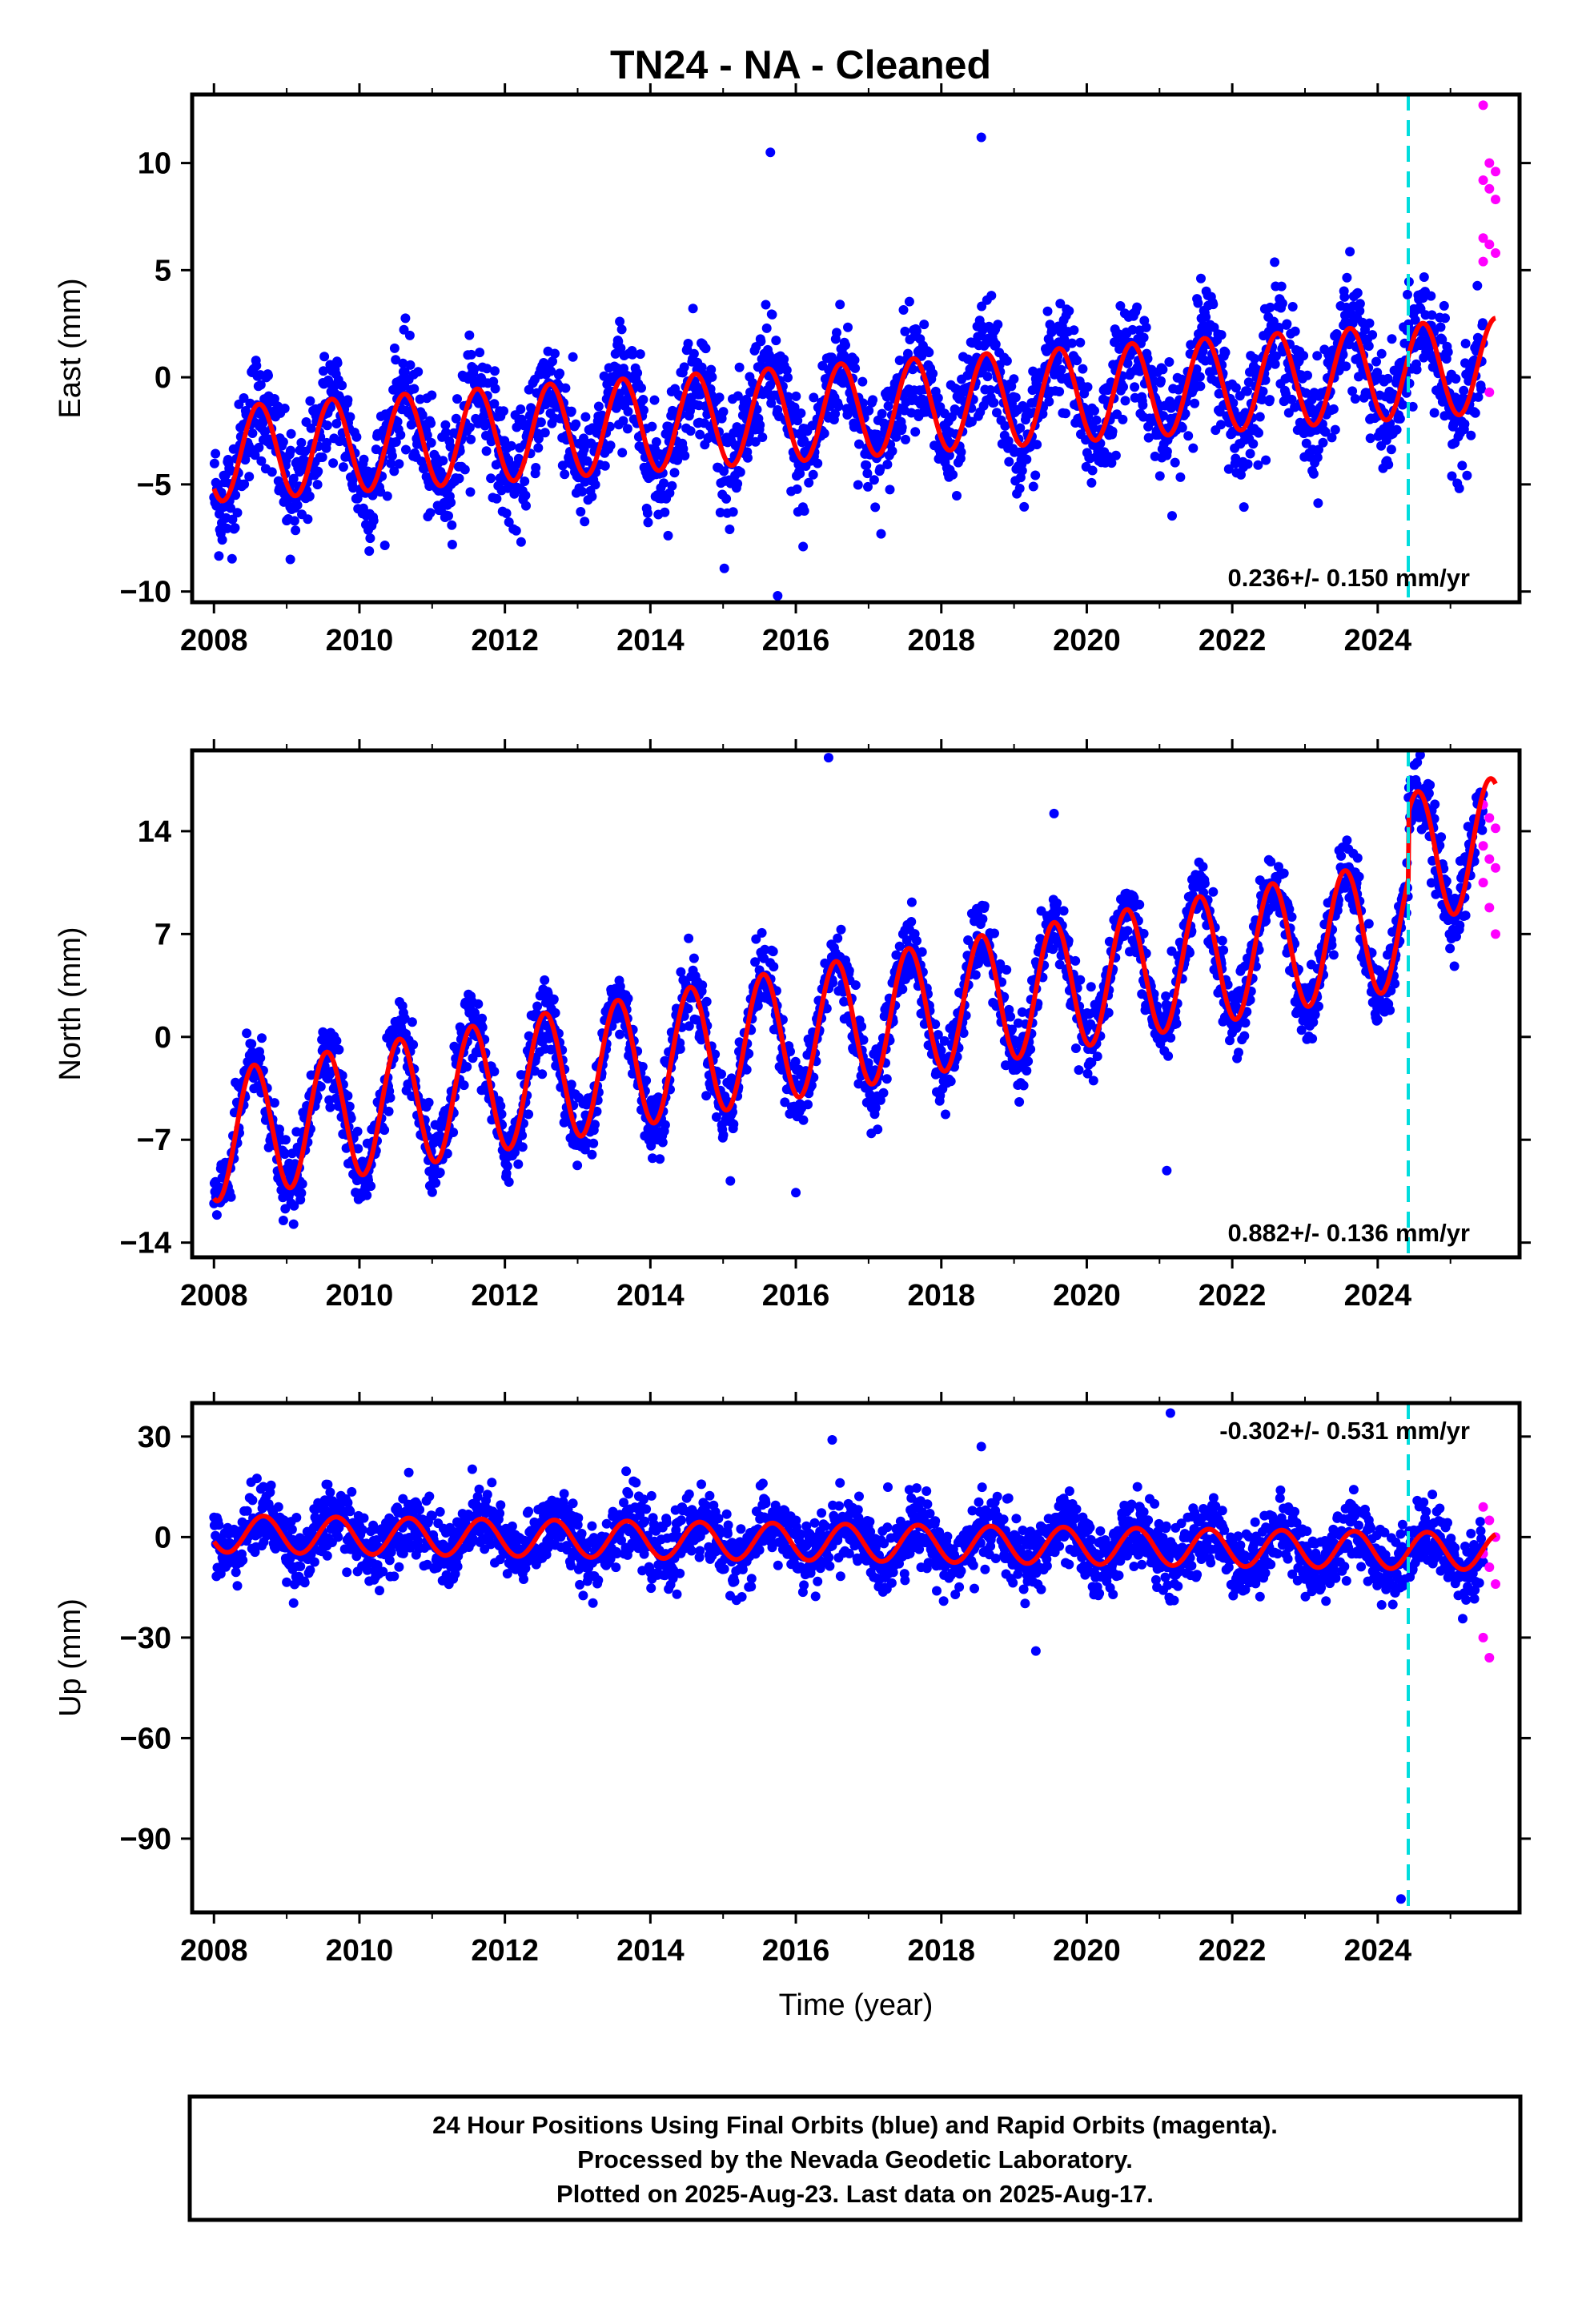 This screenshot has height=2324, width=1582. Describe the element at coordinates (214, 640) in the screenshot. I see `east-x-tick-label: 2008` at that location.